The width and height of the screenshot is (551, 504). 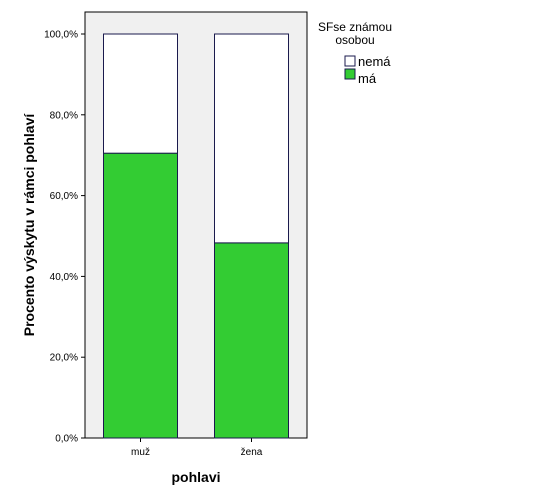 I want to click on x-axis-title: pohlavi, so click(x=195, y=477).